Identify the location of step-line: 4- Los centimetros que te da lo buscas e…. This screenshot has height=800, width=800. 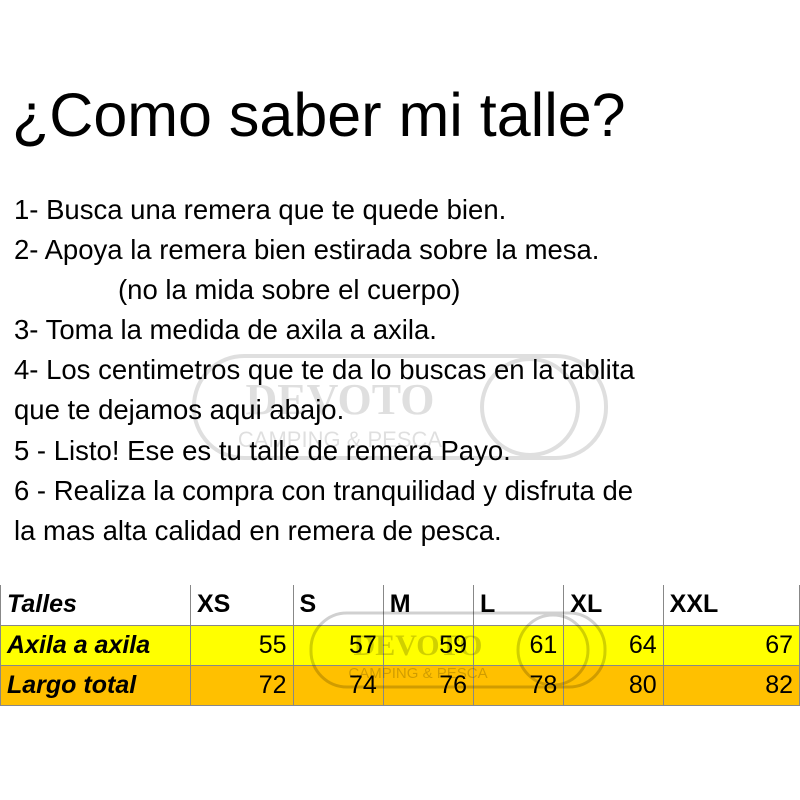
(324, 370).